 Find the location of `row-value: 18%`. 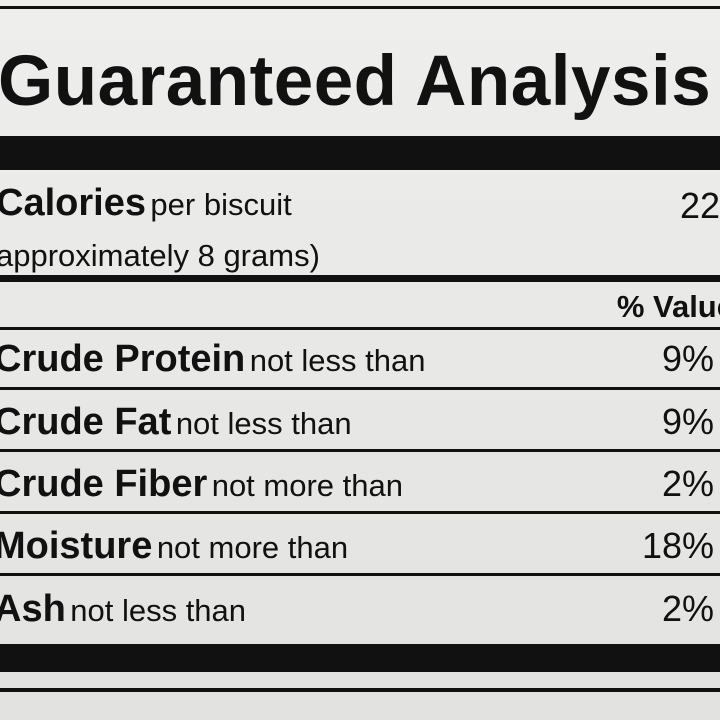

row-value: 18% is located at coordinates (677, 545).